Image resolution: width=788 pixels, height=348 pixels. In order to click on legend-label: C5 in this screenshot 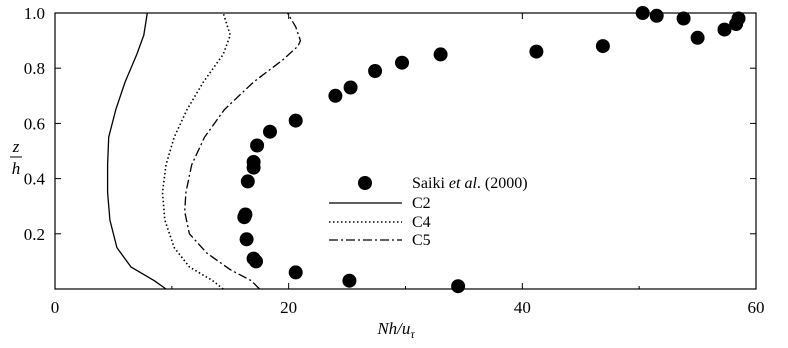, I will do `click(421, 240)`.